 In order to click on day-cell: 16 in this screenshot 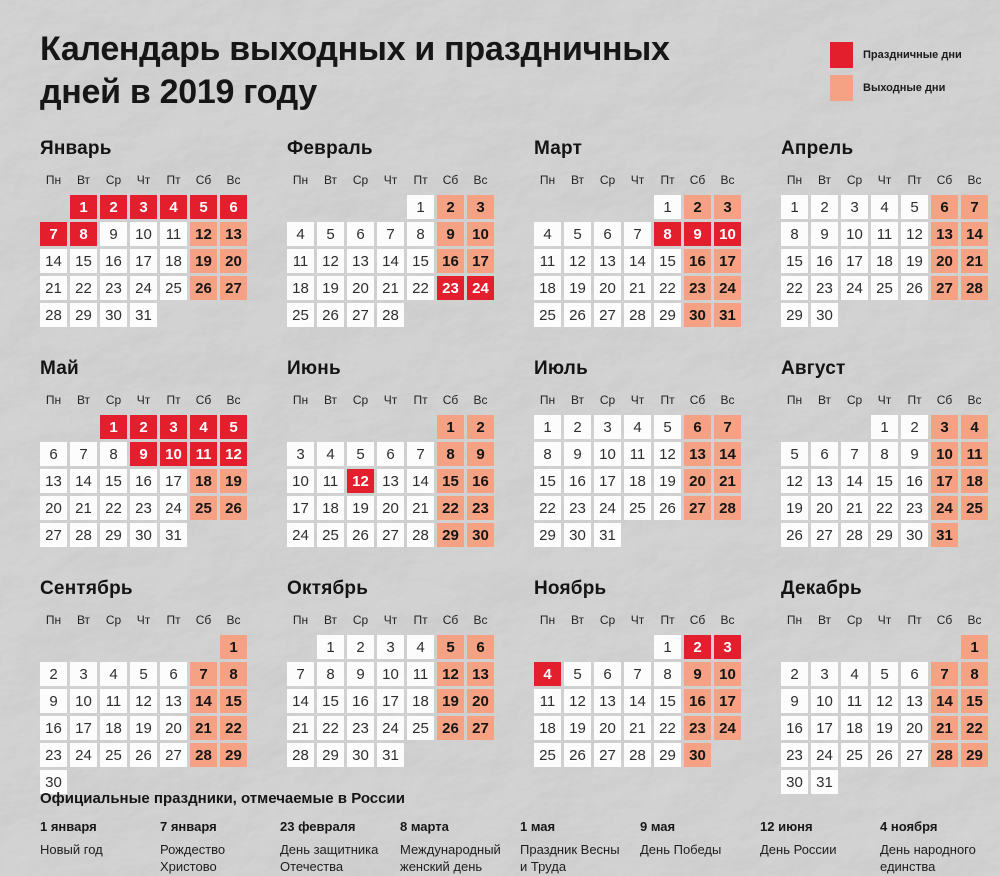, I will do `click(480, 481)`.